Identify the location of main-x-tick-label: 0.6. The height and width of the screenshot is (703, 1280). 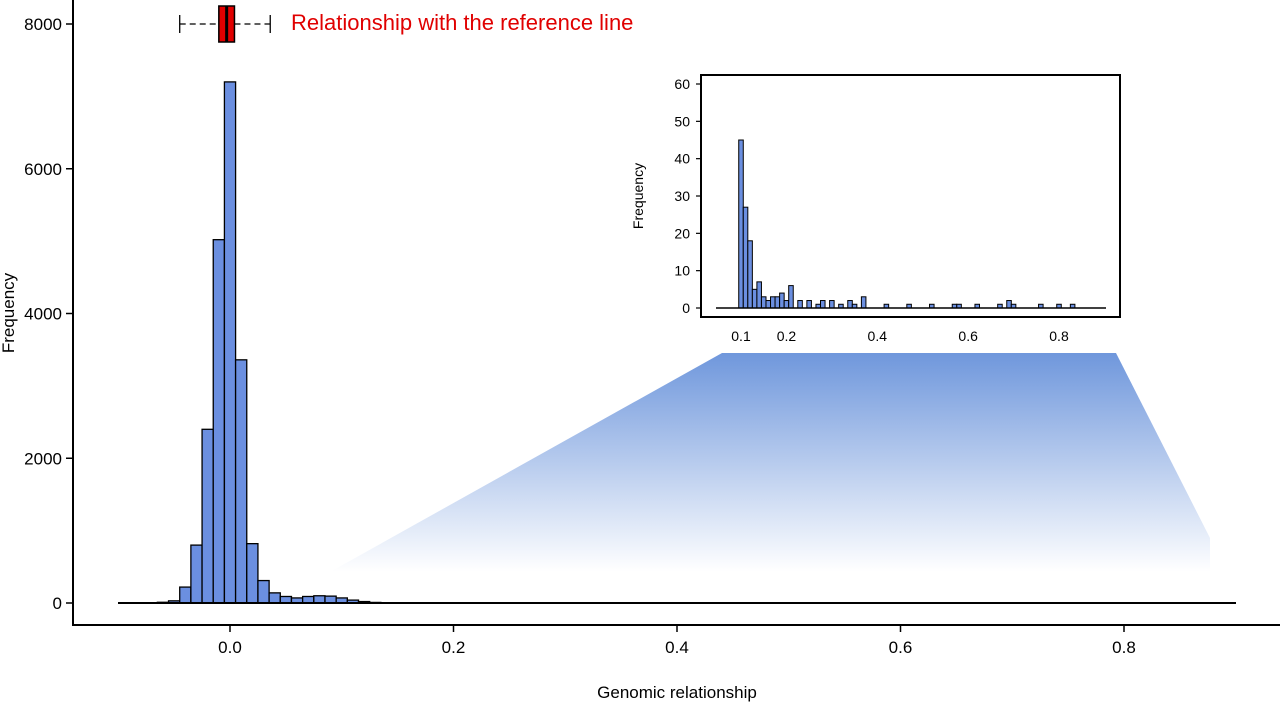
(901, 647).